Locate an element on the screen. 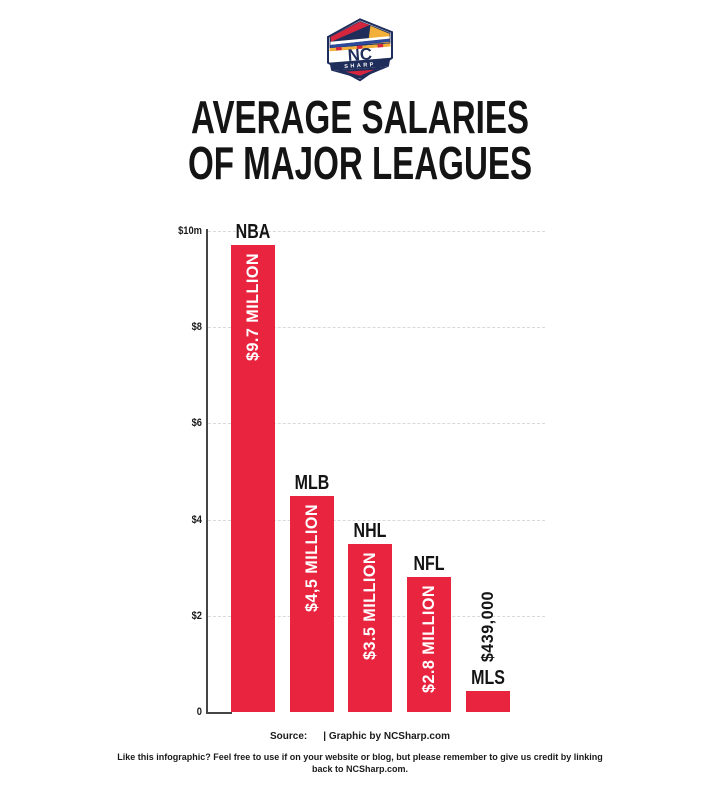 This screenshot has height=810, width=720. bar-label-mls: MLS is located at coordinates (488, 678).